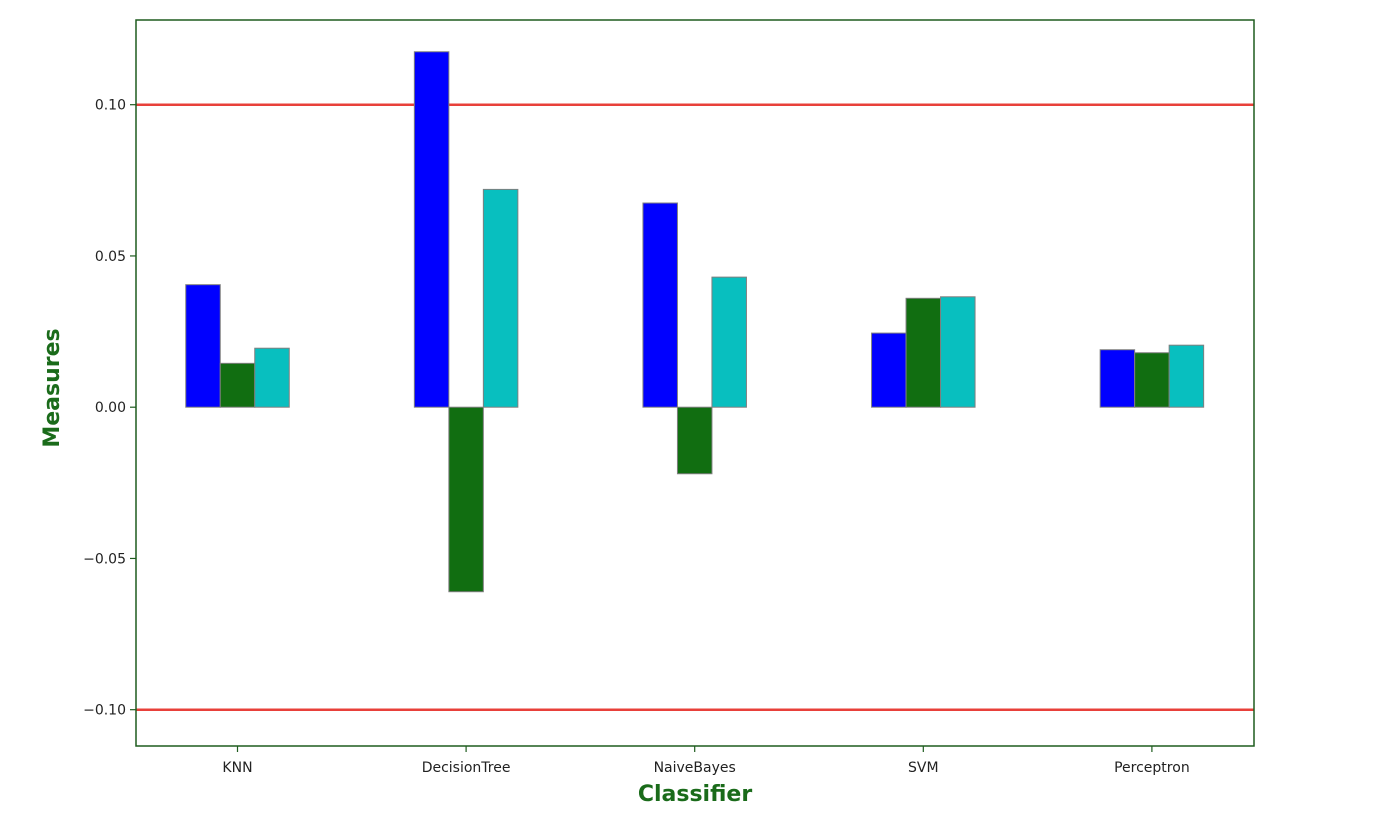  I want to click on x-tick-label: NaiveBayes, so click(695, 768).